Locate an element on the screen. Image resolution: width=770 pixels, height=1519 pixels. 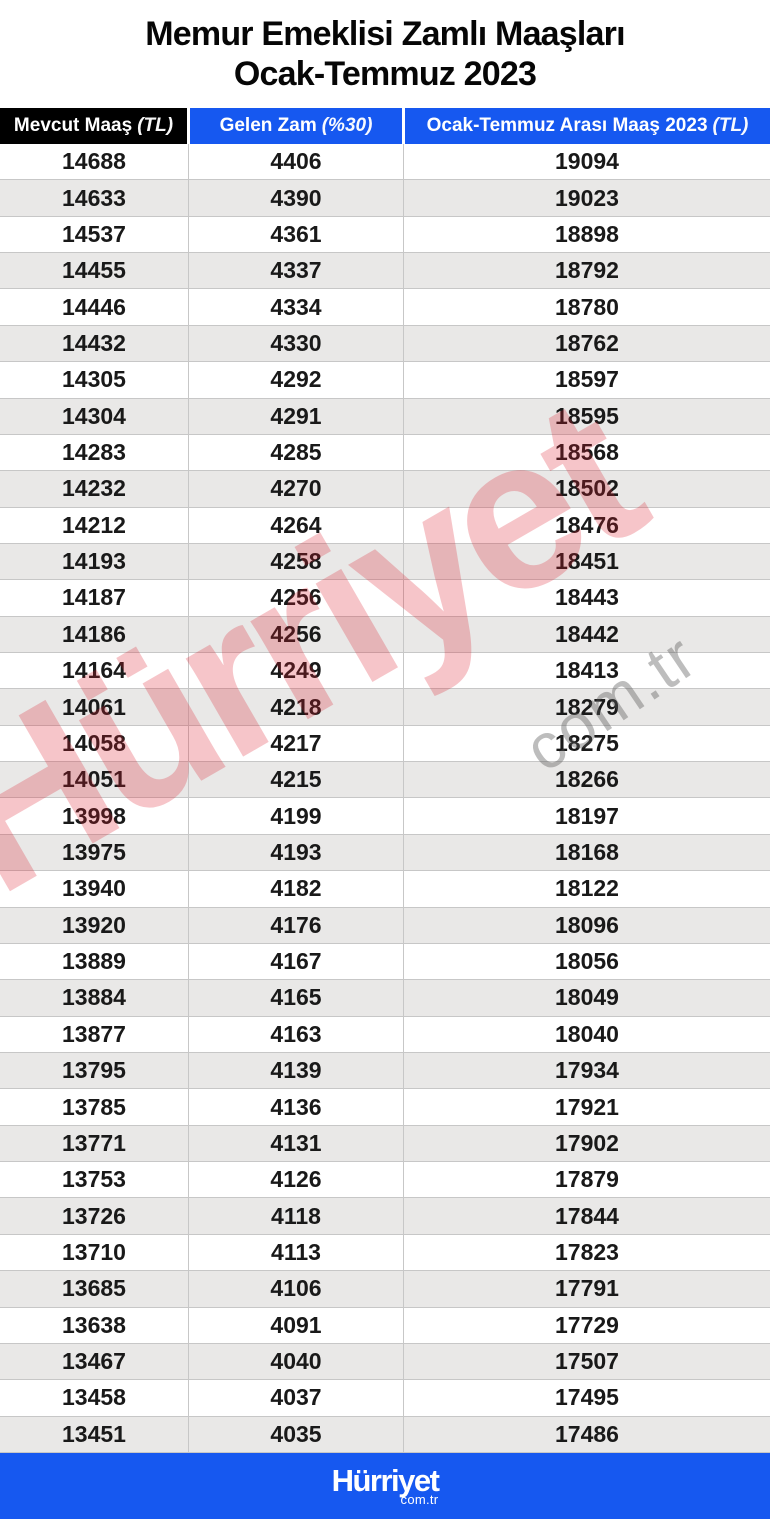
cell-new-salary: 17791 is located at coordinates (587, 1288).